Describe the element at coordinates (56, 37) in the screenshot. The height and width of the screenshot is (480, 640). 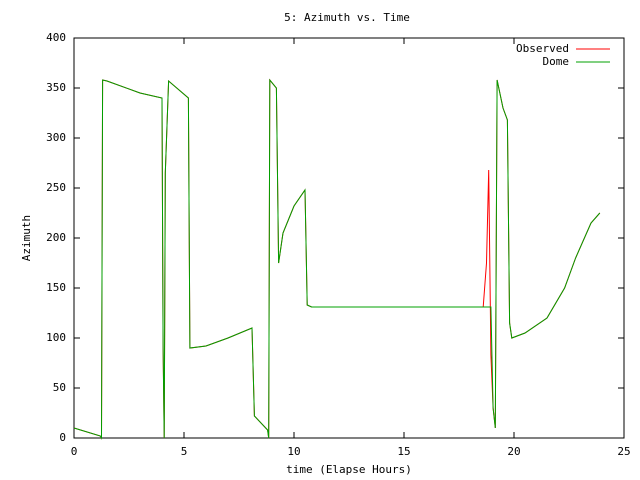
I see `y-tick-label: 400` at that location.